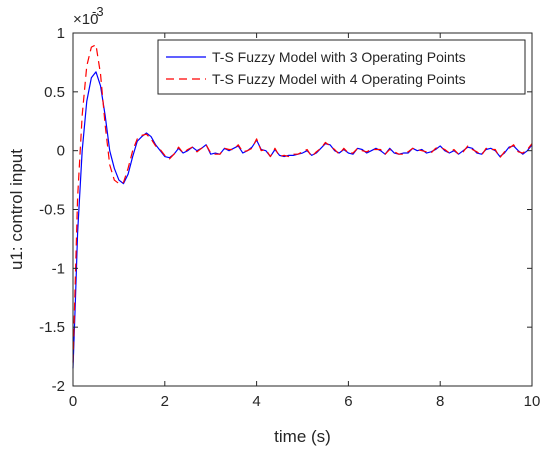  I want to click on y-tick-label: -1.5, so click(52, 327).